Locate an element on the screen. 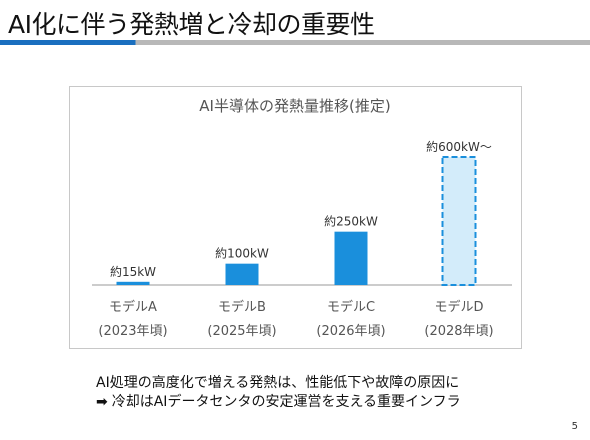  bar-value-label: 約15kW is located at coordinates (133, 271).